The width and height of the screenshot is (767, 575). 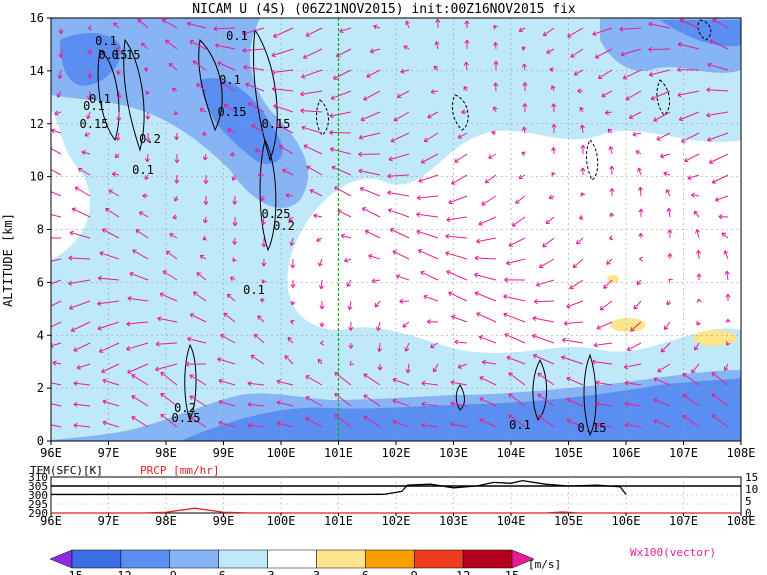 I want to click on precip-tick-label: 10, so click(x=751, y=489).